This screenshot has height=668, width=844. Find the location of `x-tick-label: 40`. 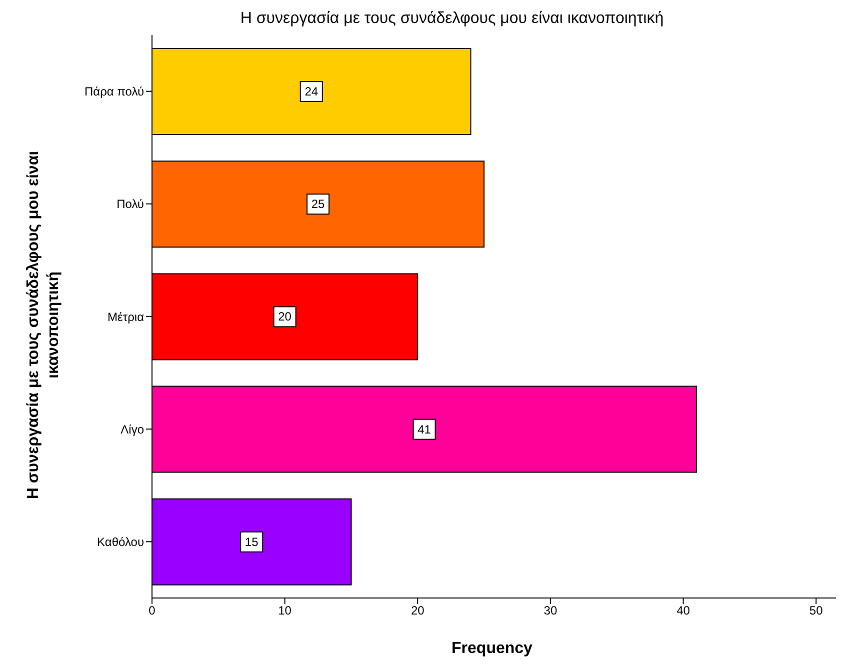

x-tick-label: 40 is located at coordinates (683, 611).